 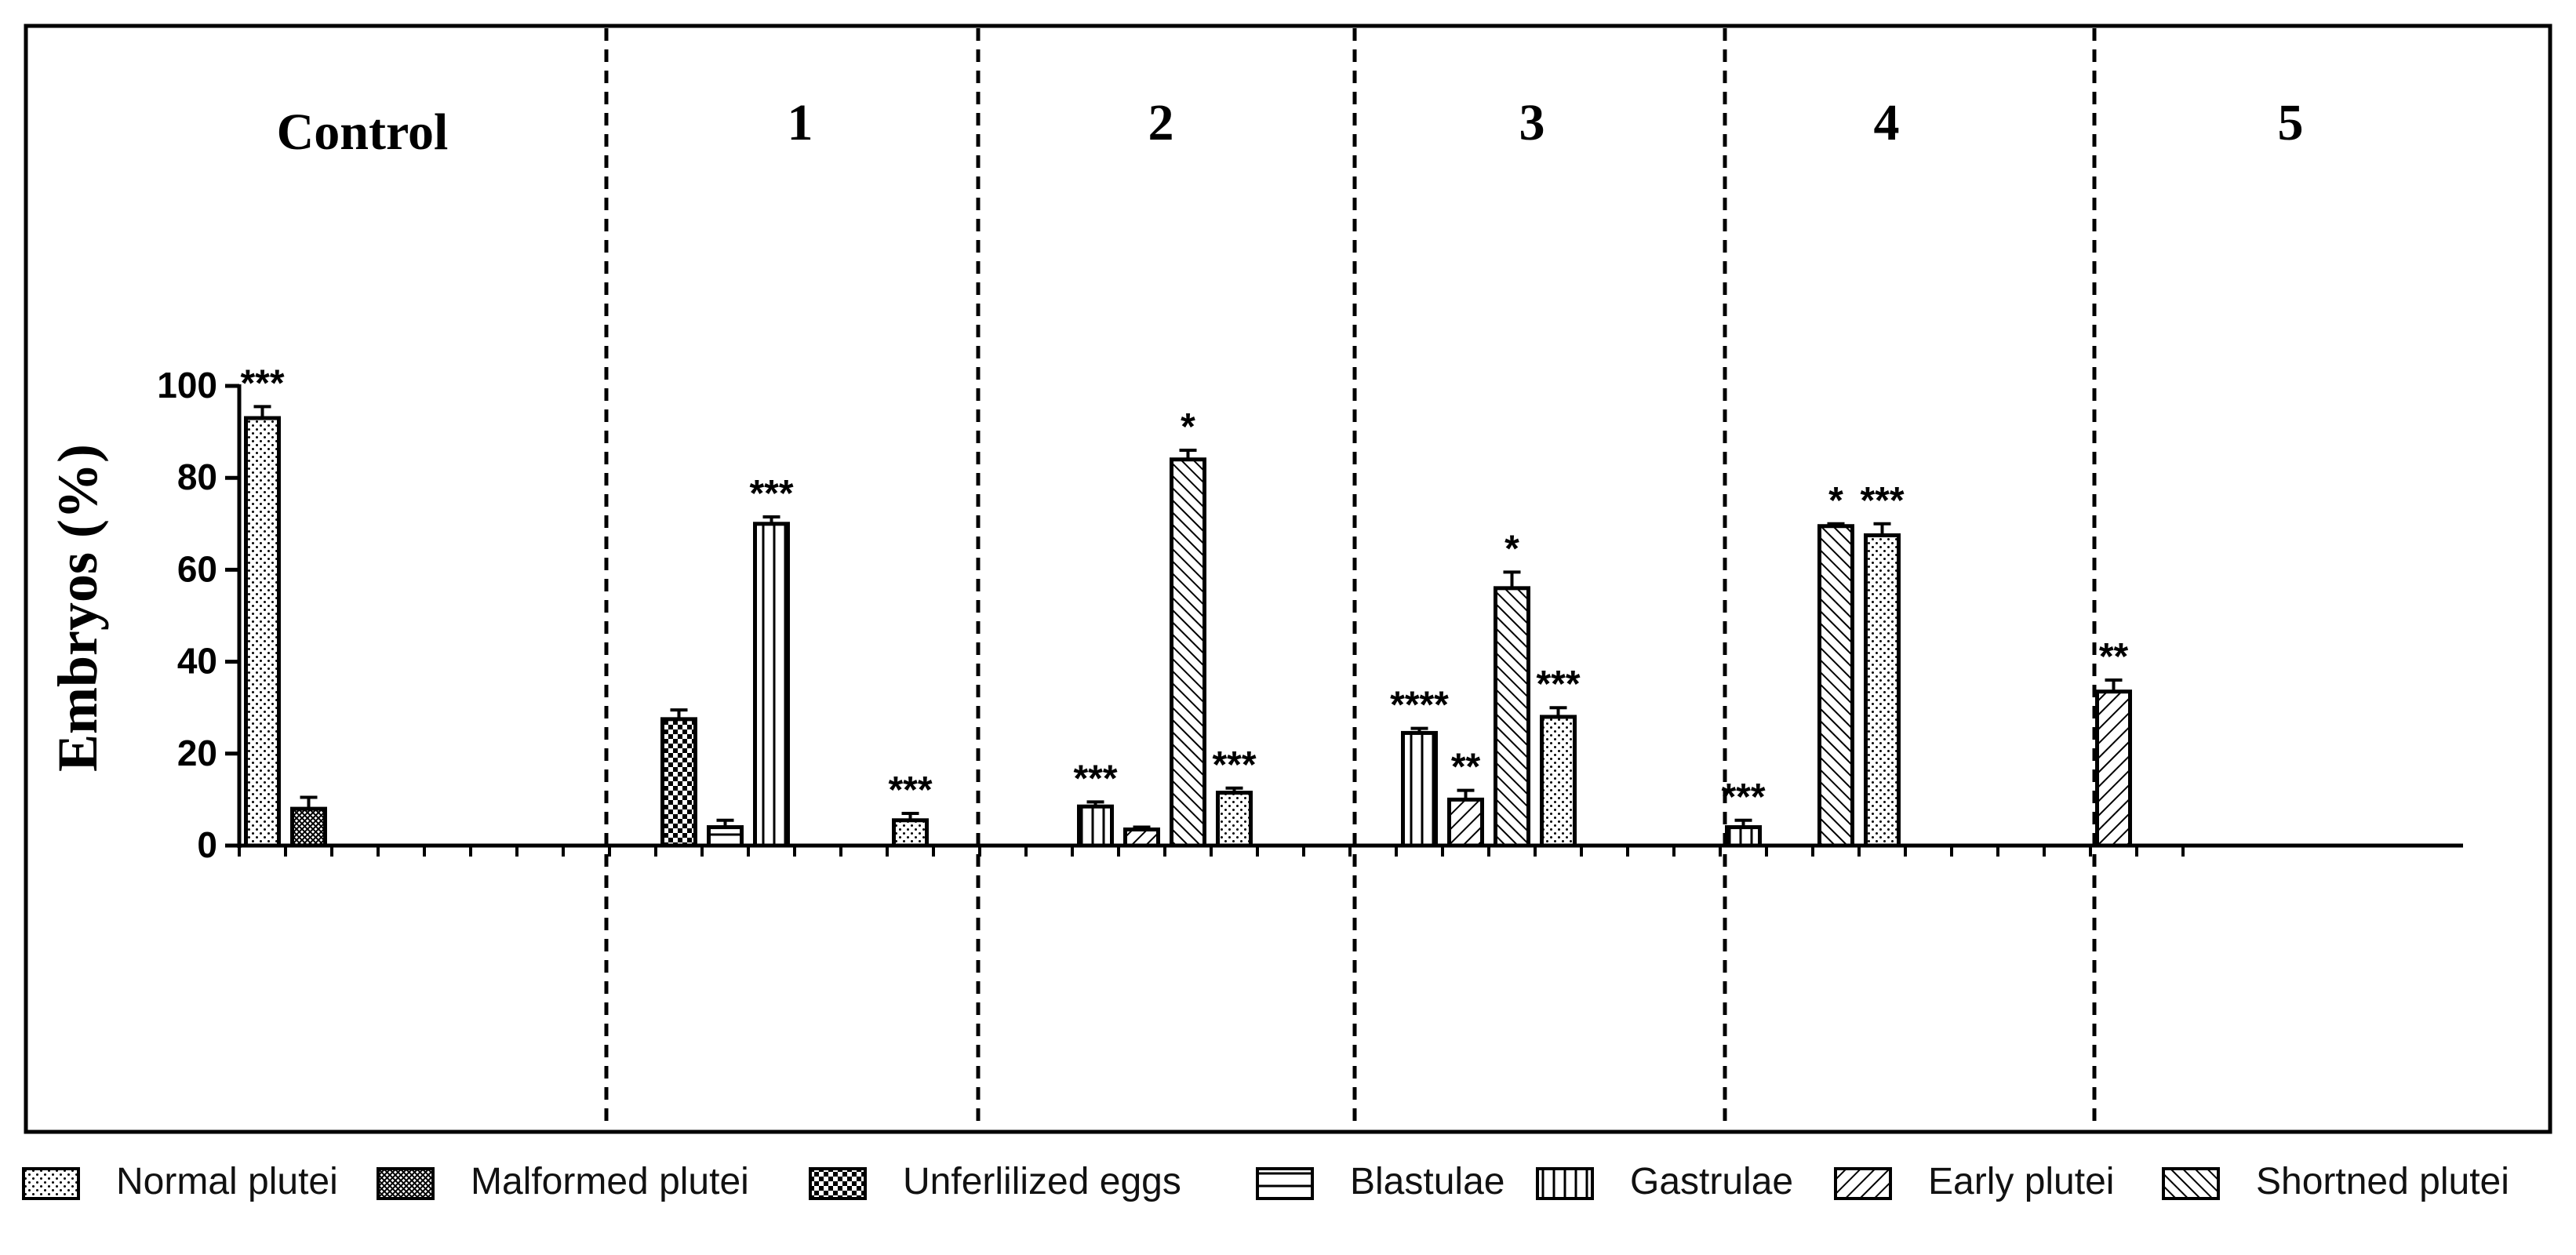 What do you see at coordinates (207, 844) in the screenshot?
I see `y-tick-label: 0` at bounding box center [207, 844].